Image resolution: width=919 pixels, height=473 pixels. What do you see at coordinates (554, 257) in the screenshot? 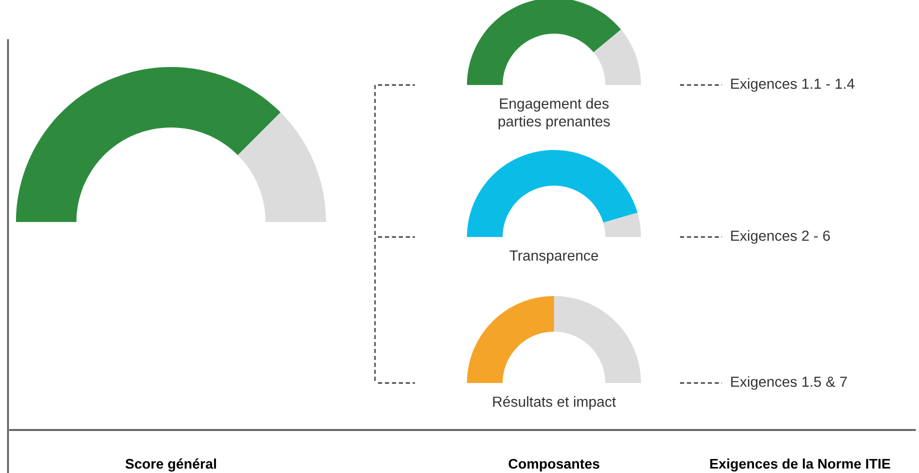
I see `text: Transparence` at bounding box center [554, 257].